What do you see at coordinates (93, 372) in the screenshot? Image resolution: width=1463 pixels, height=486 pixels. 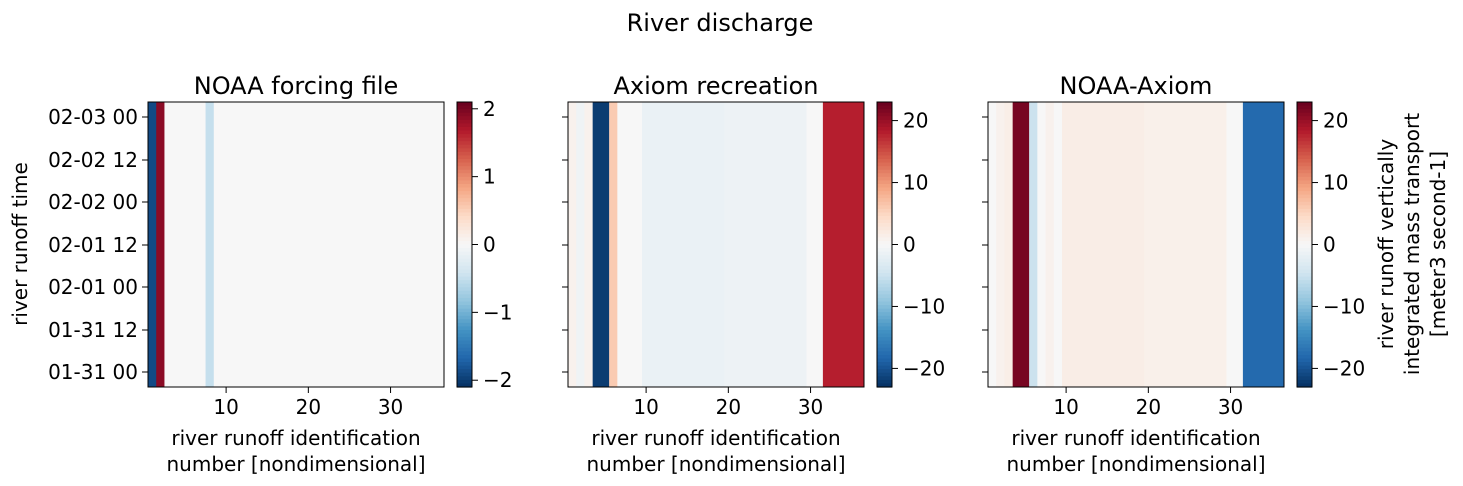 I see `y-tick-label: 01-31 00` at bounding box center [93, 372].